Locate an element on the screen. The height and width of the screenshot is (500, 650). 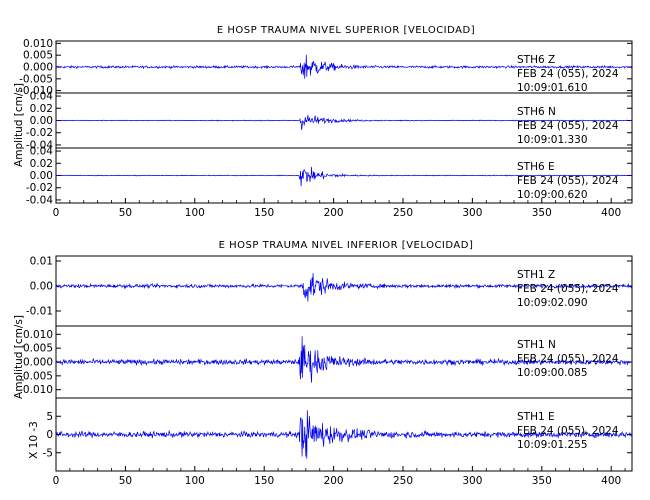
upper-x-axis: 0 50 100 150 200 250 300 350 400 is located at coordinates (339, 208).